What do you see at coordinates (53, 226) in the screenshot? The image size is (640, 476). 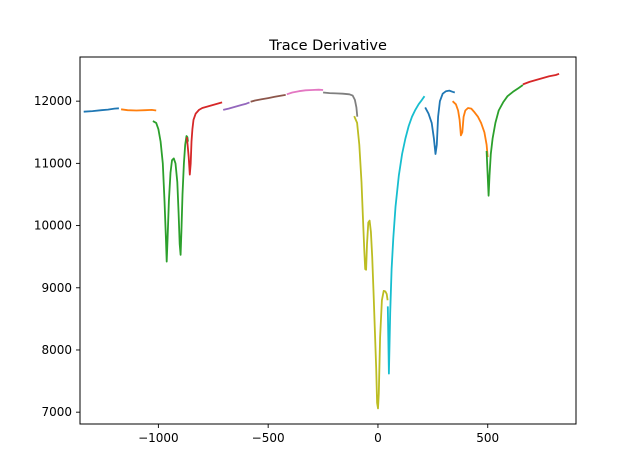 I see `y-tick-label: 10000` at bounding box center [53, 226].